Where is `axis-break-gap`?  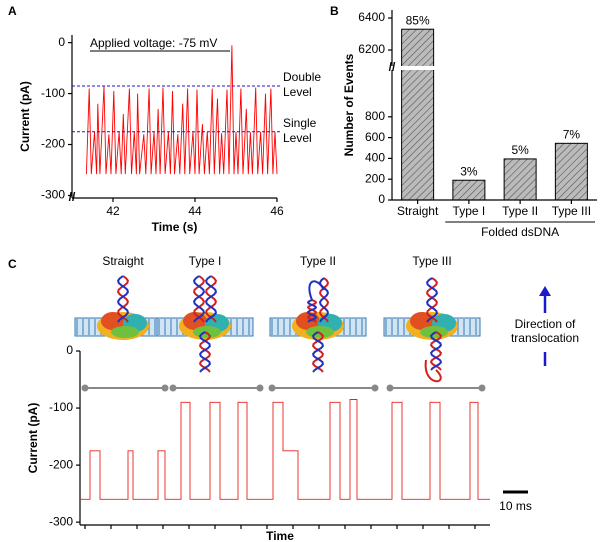
axis-break-gap is located at coordinates (414, 68).